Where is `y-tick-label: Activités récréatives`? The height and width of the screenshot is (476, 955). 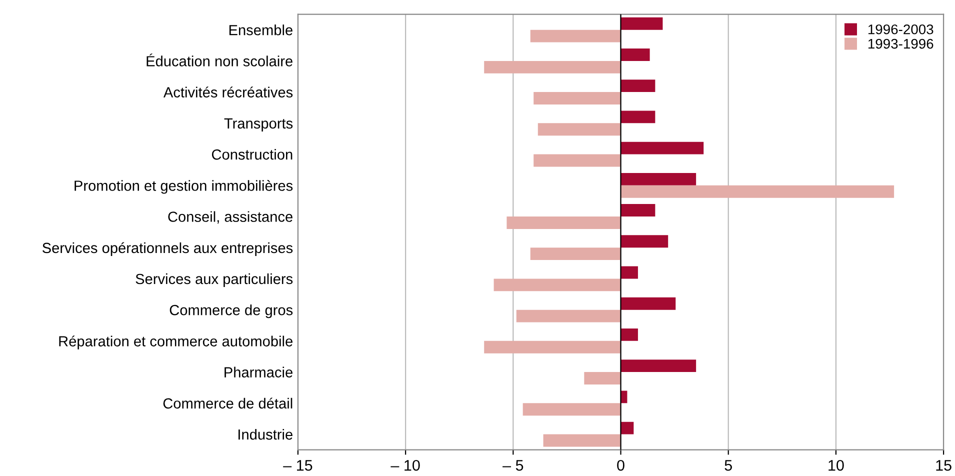
y-tick-label: Activités récréatives is located at coordinates (228, 92).